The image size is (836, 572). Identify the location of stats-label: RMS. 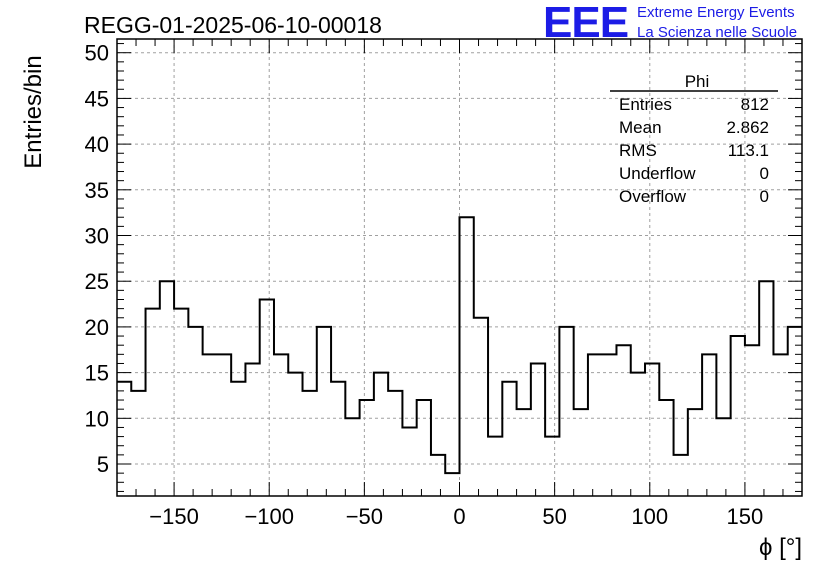
(638, 150).